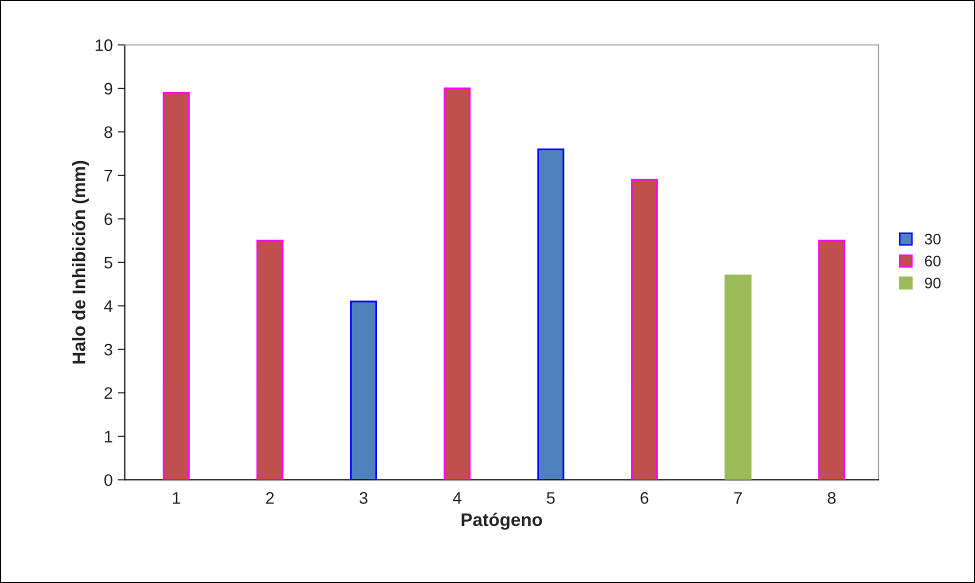 The height and width of the screenshot is (583, 975). I want to click on y-tick-label: 9, so click(108, 88).